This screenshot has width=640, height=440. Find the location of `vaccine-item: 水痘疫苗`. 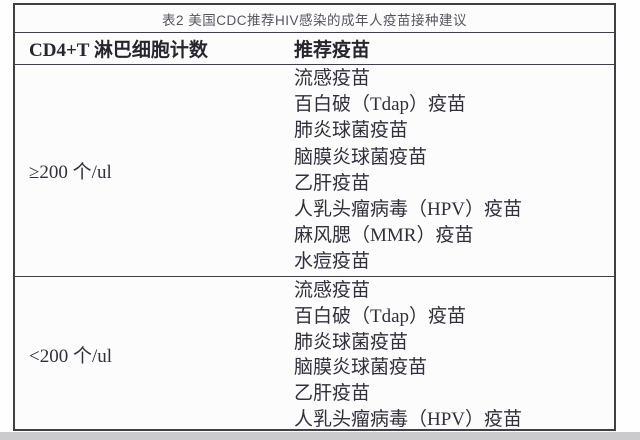

vaccine-item: 水痘疫苗 is located at coordinates (332, 262).